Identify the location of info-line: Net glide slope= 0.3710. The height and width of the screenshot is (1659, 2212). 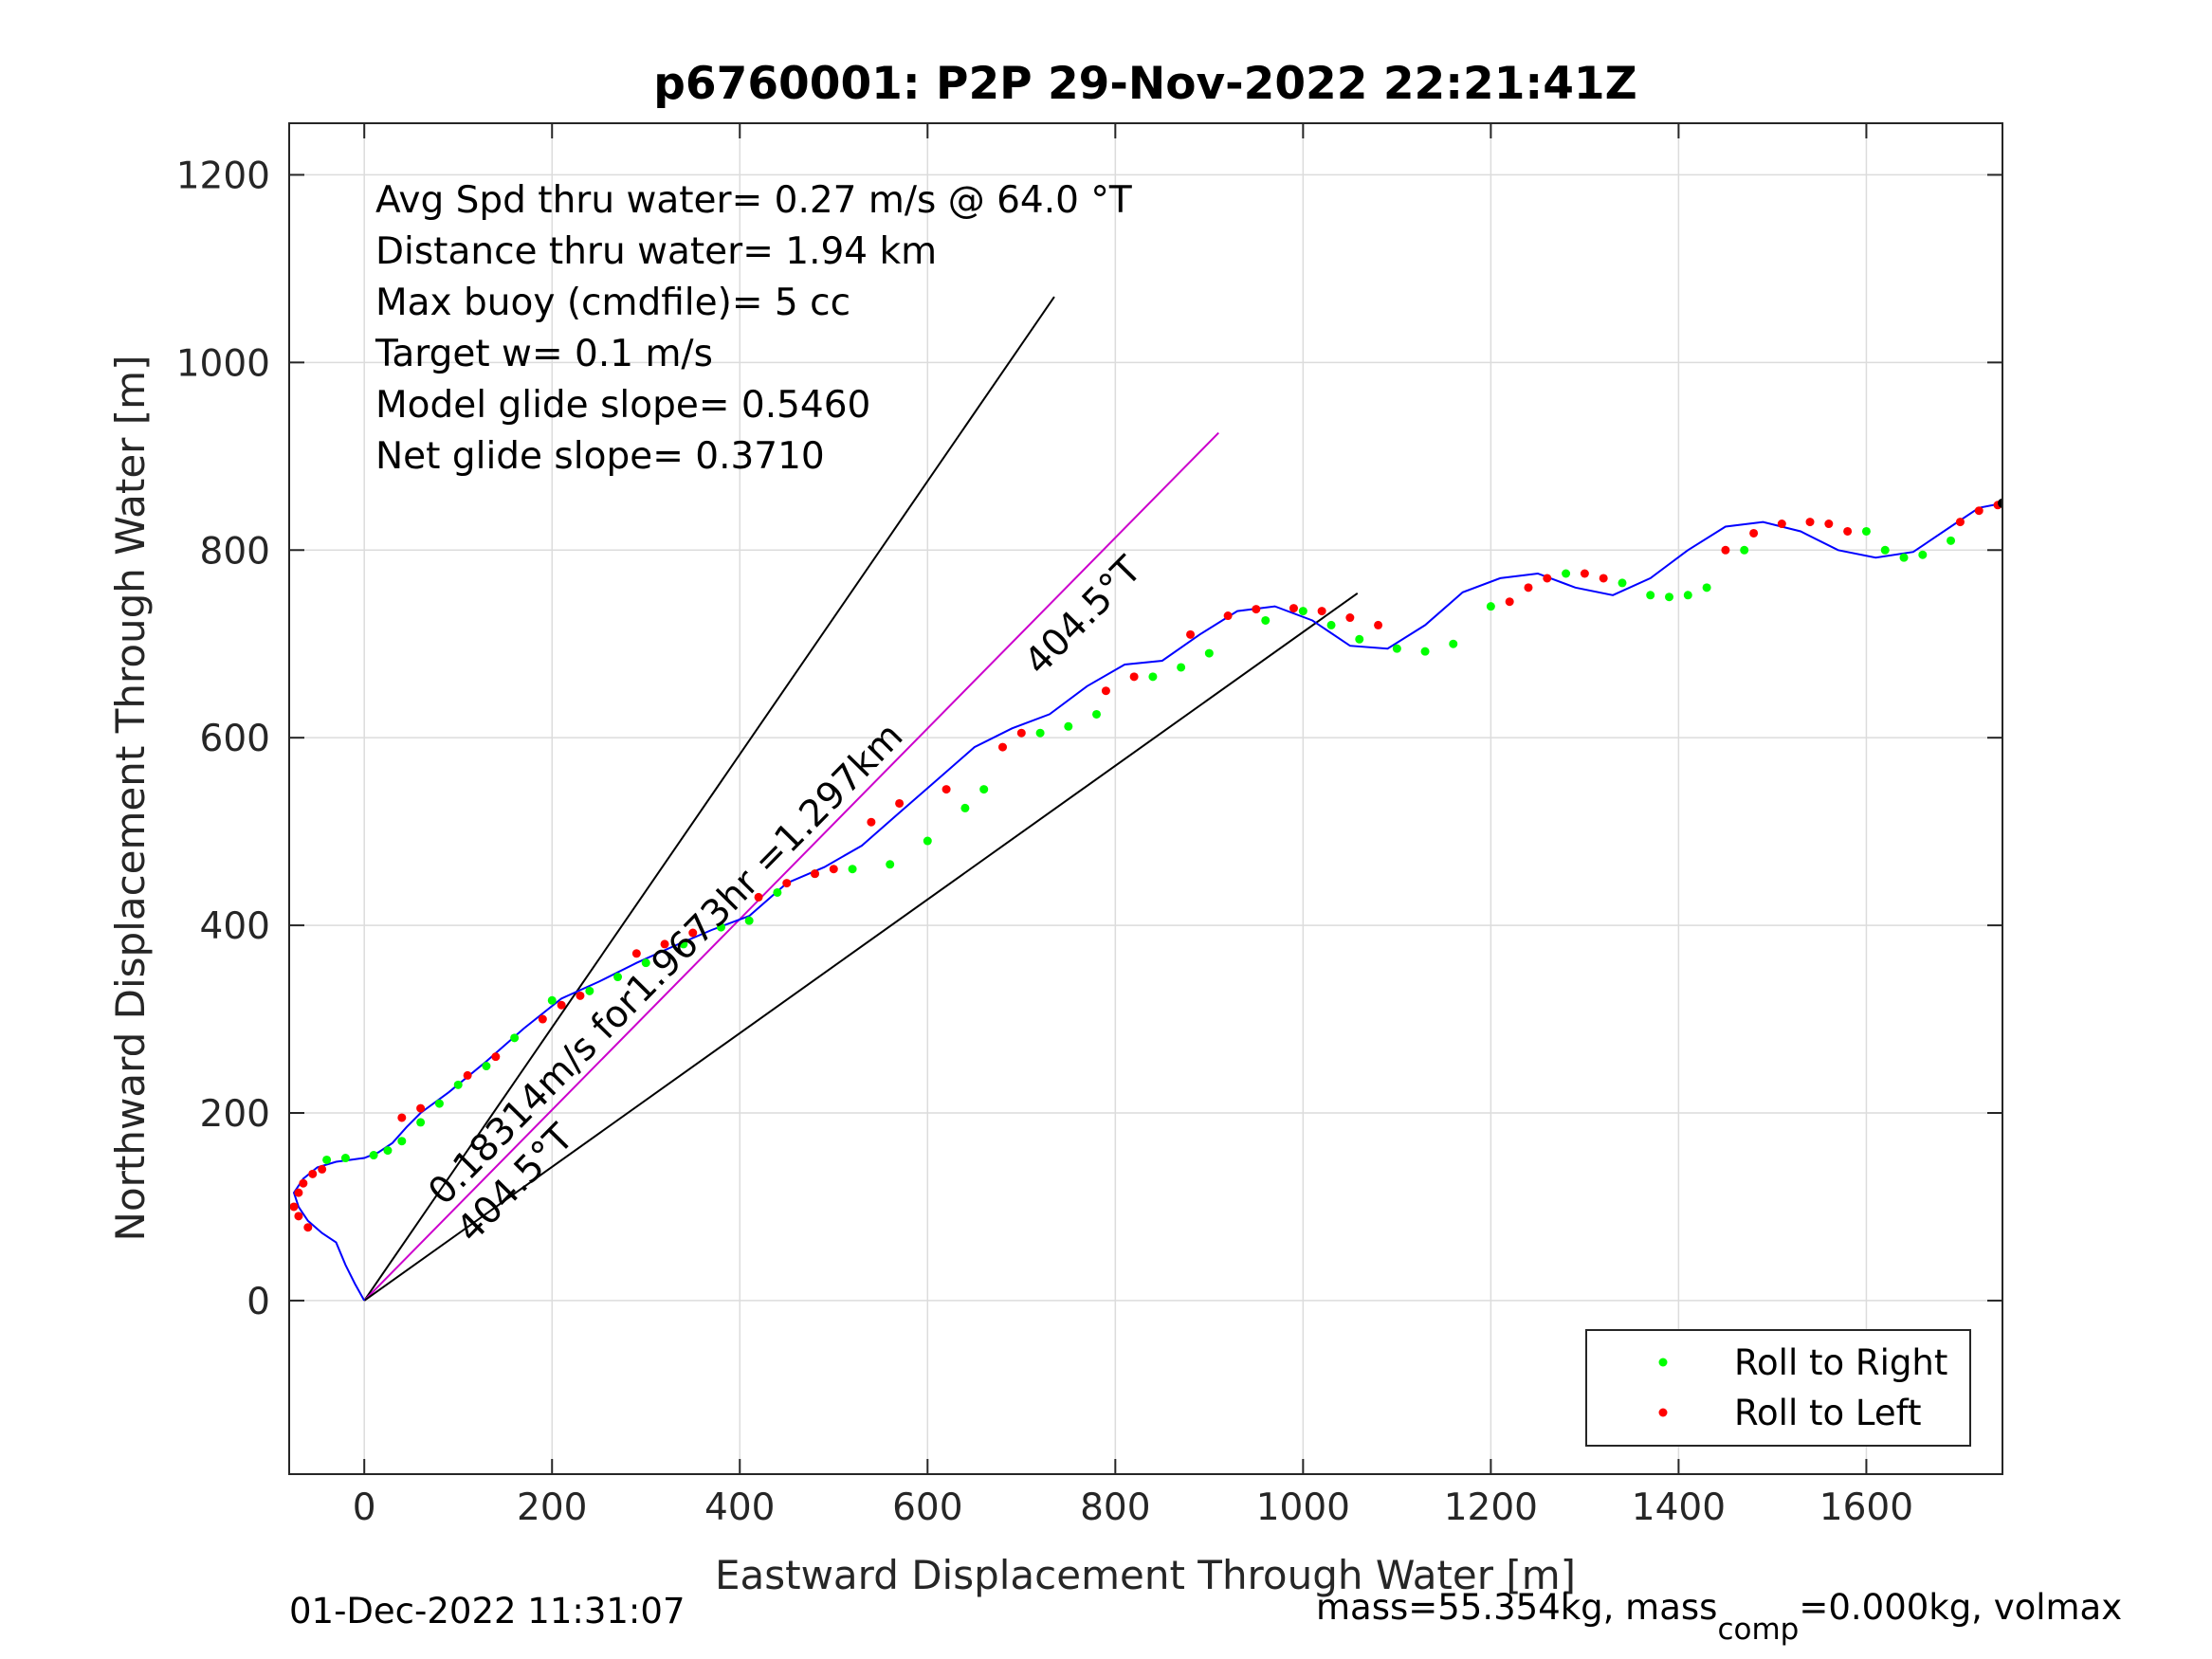
(600, 456).